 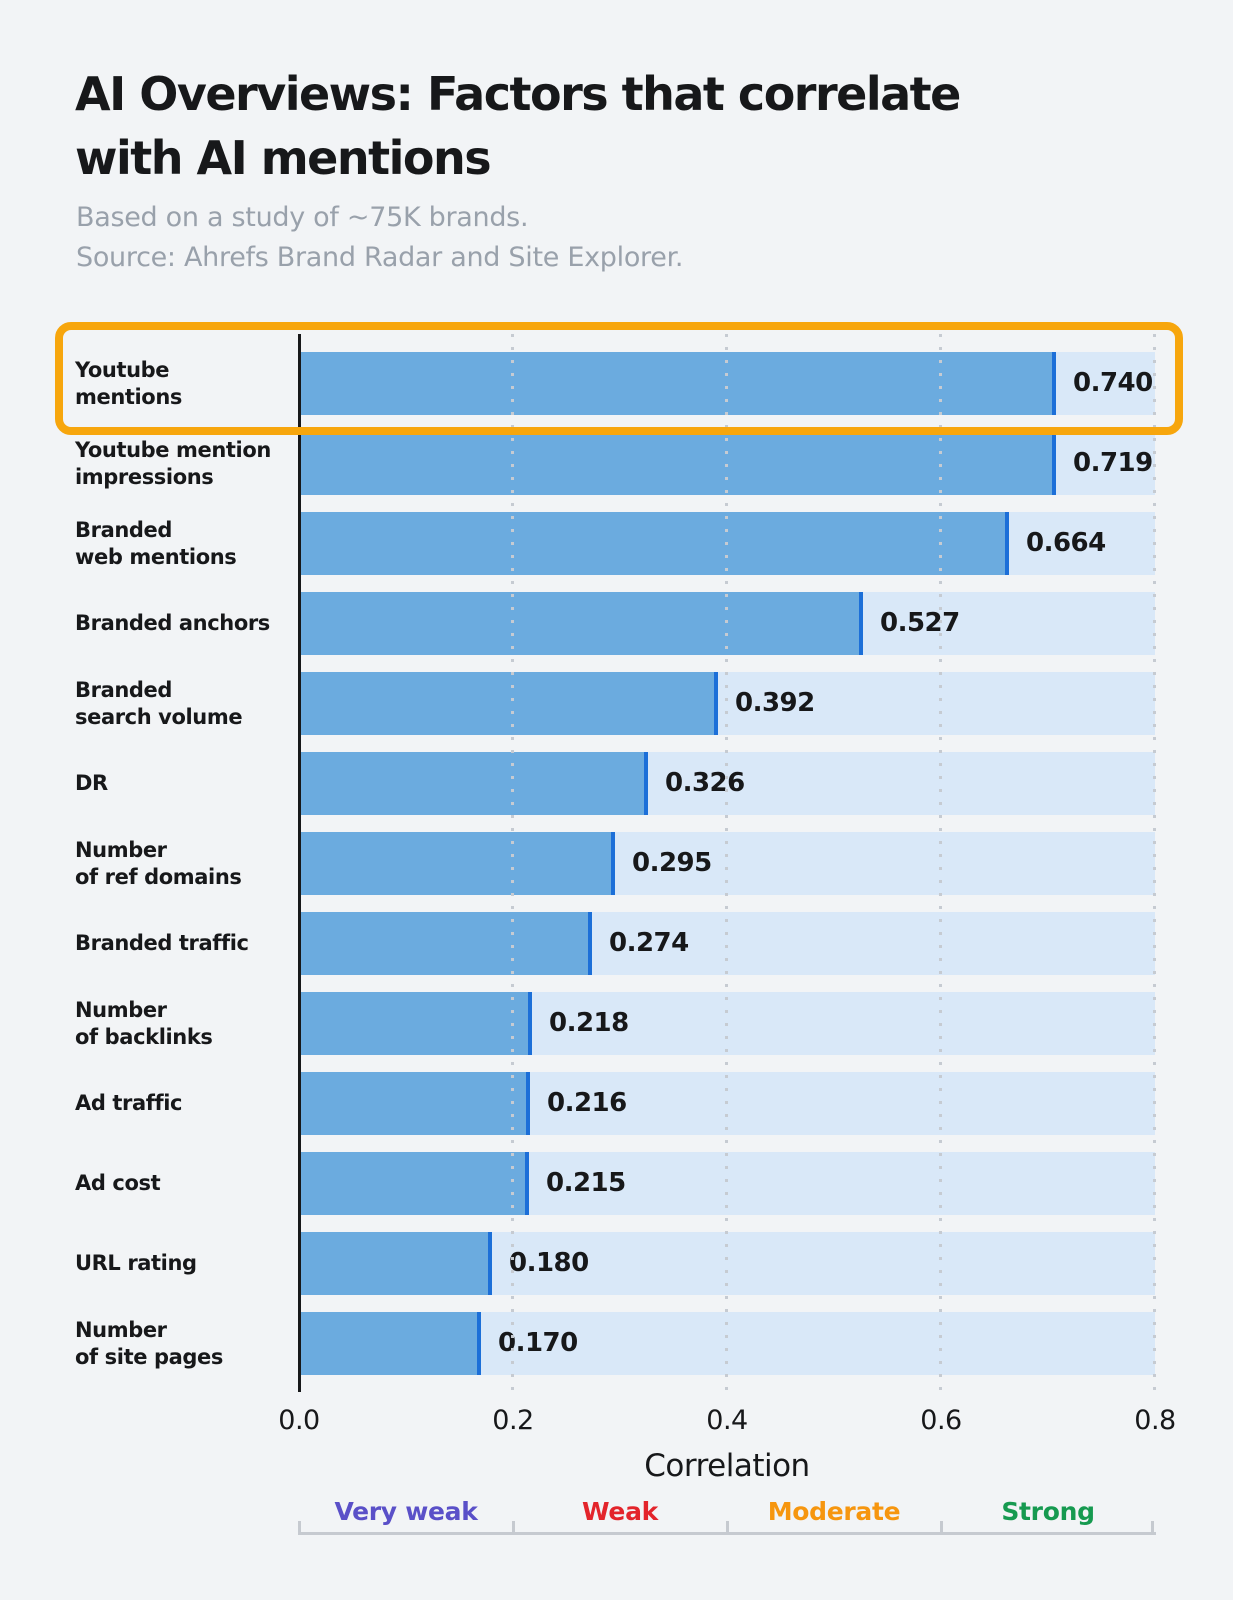 What do you see at coordinates (283, 158) in the screenshot?
I see `chart-title-line2: with AI mentions` at bounding box center [283, 158].